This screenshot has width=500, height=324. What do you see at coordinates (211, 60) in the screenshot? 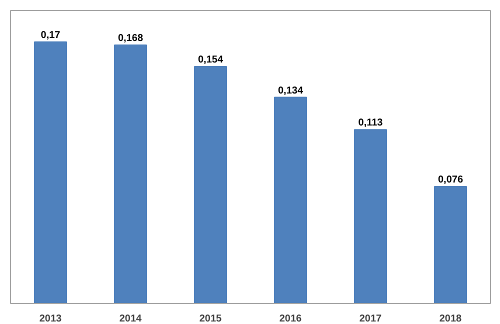
I see `data-label: 0,154` at bounding box center [211, 60].